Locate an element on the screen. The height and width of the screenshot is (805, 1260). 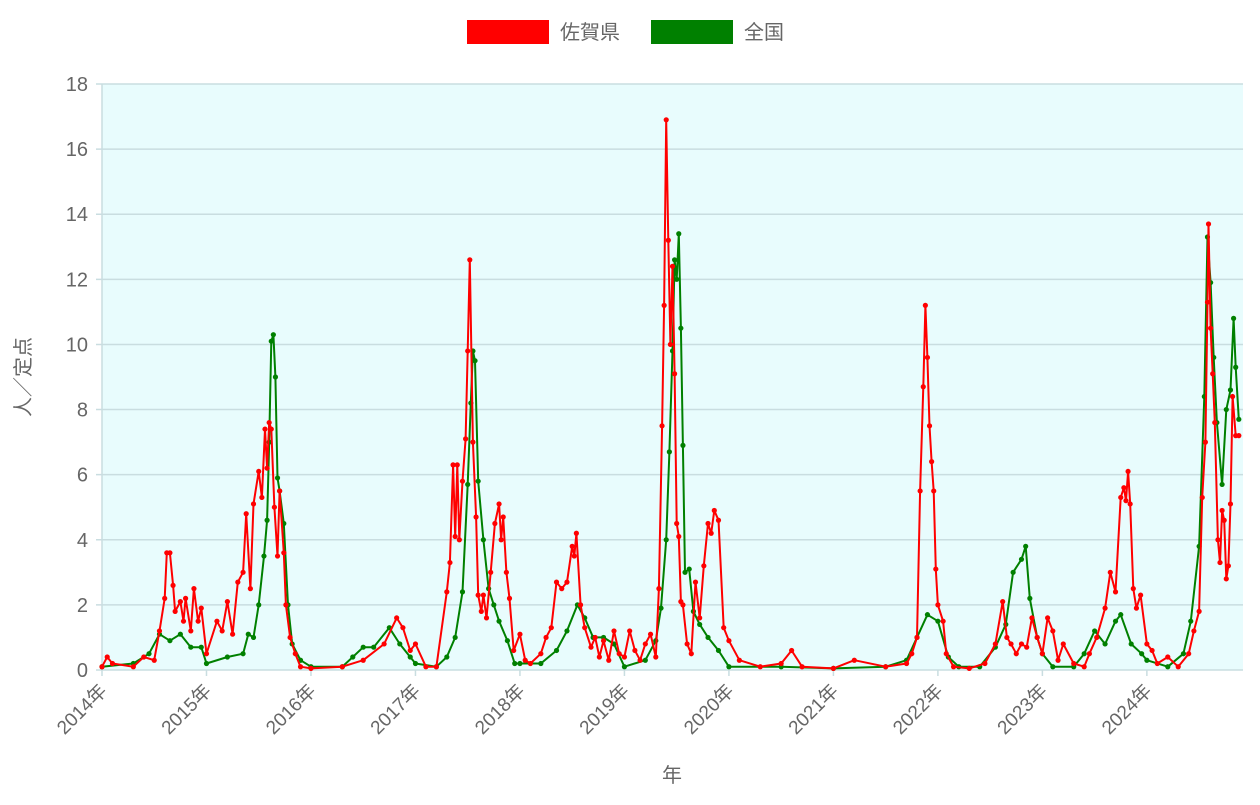
y-tick-label: 6 is located at coordinates (82, 476).